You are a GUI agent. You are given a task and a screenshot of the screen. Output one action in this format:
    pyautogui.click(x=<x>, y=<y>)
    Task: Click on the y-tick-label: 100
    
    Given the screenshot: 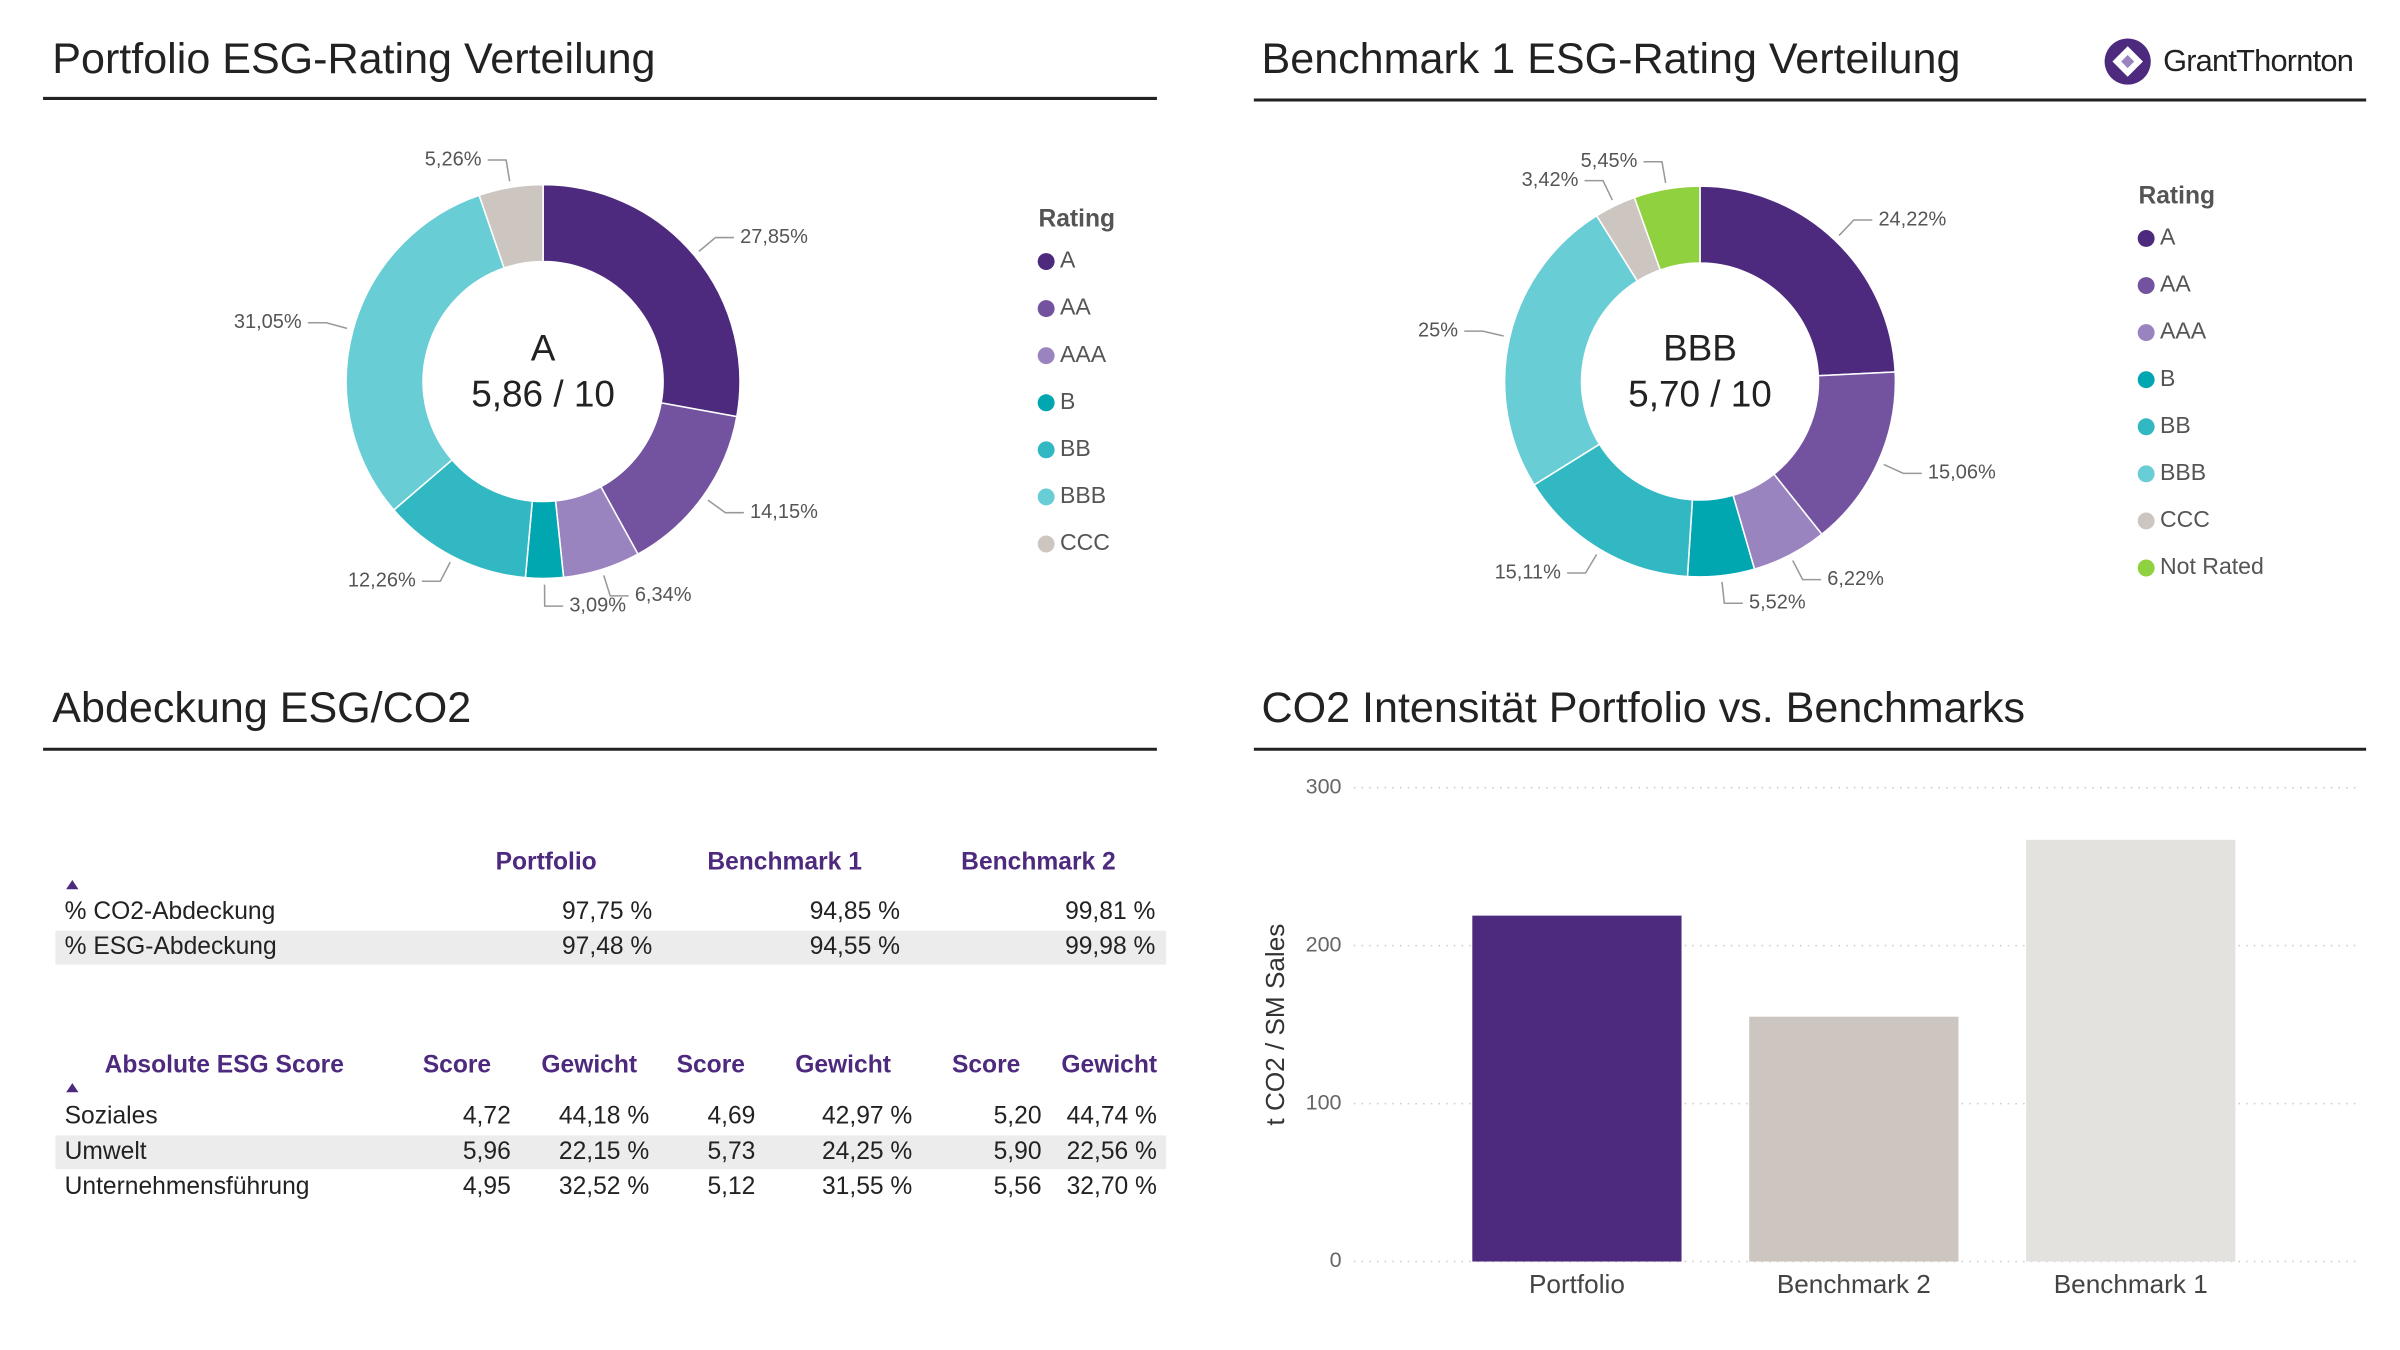 What is the action you would take?
    pyautogui.click(x=1324, y=1102)
    